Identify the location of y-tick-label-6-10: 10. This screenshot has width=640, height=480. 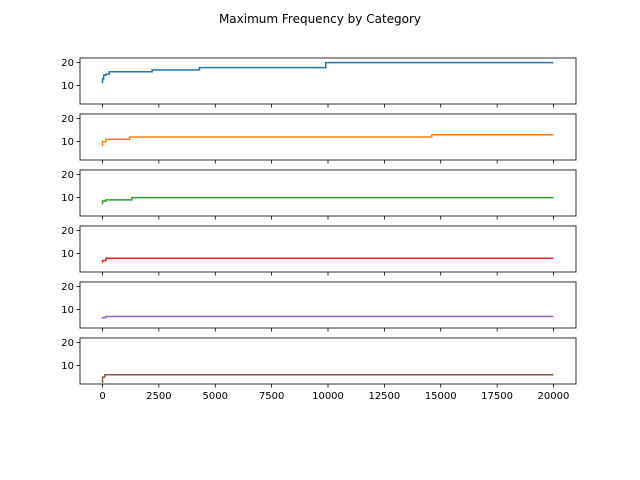
(67, 366).